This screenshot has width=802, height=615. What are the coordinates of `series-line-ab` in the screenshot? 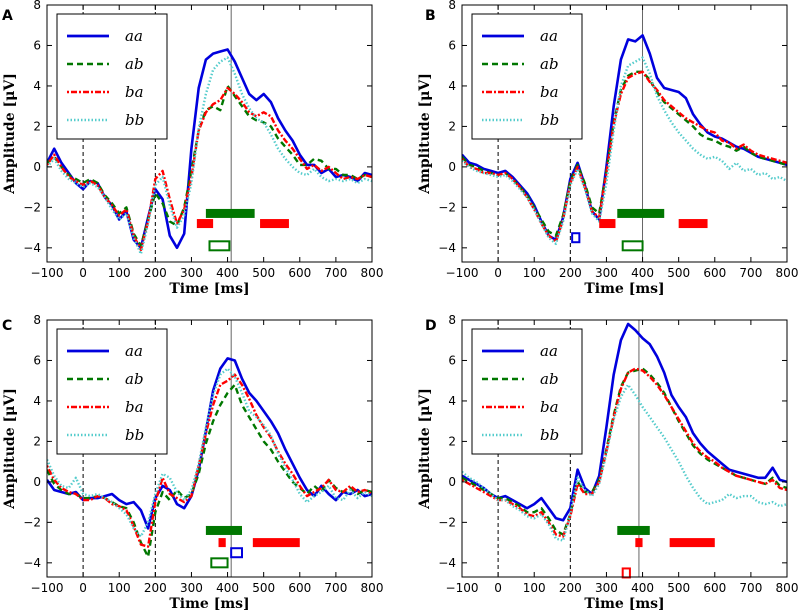 It's located at (624, 153).